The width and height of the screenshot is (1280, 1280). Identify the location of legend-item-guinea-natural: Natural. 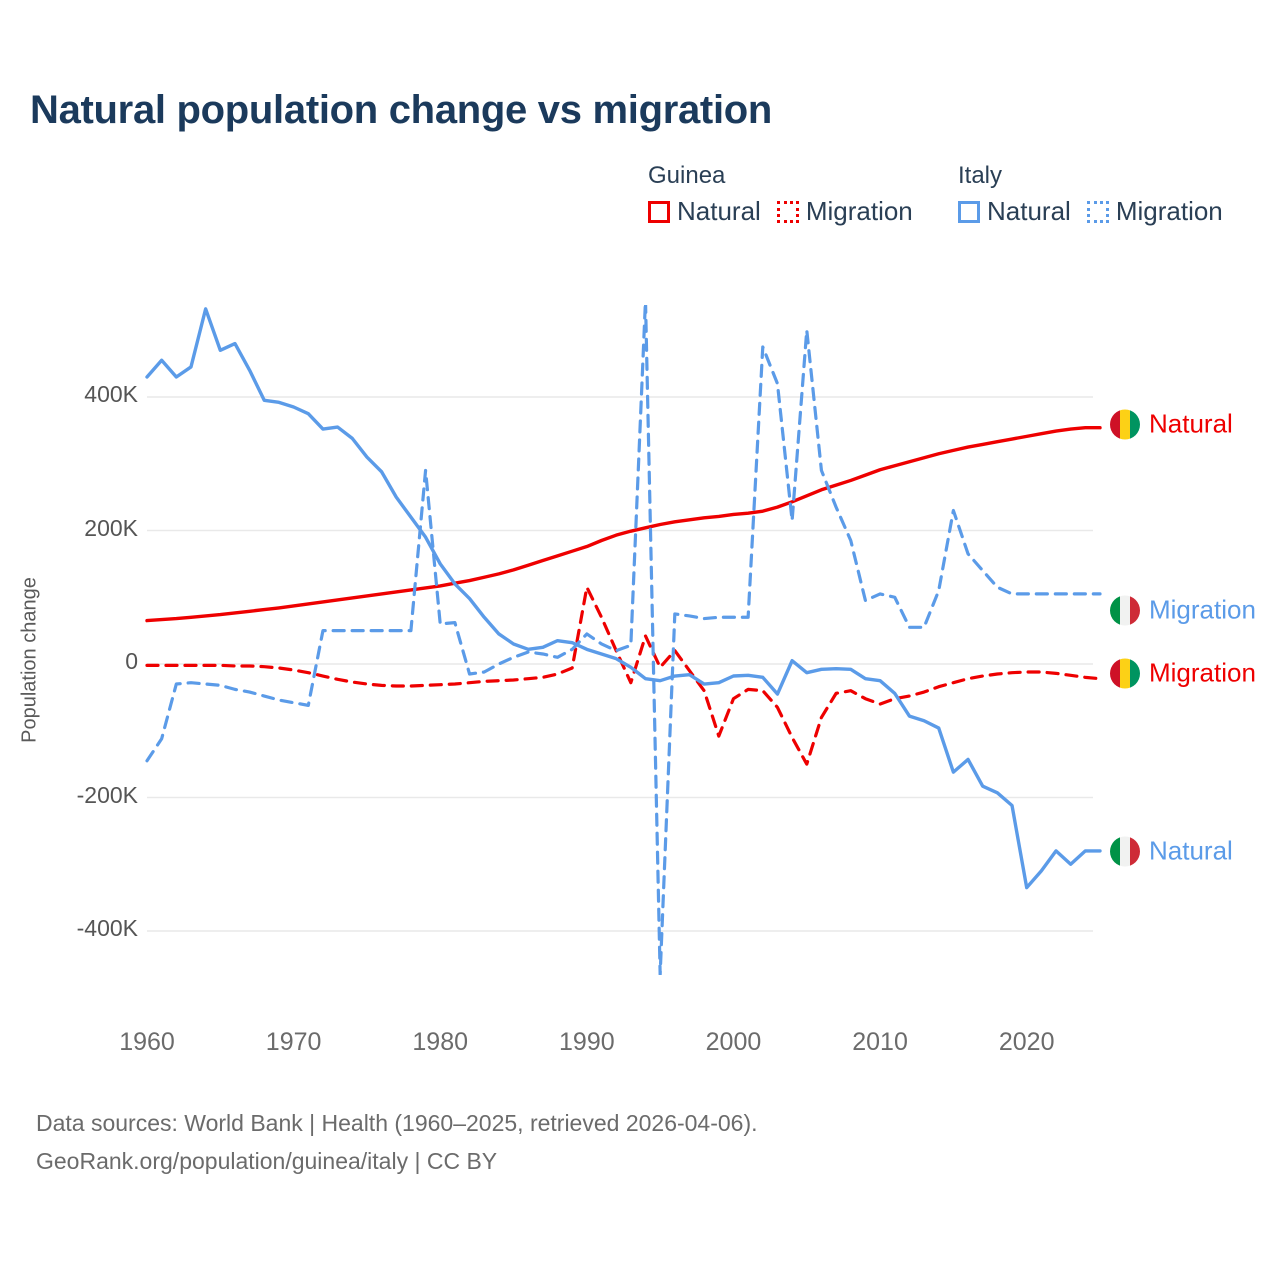
(704, 211).